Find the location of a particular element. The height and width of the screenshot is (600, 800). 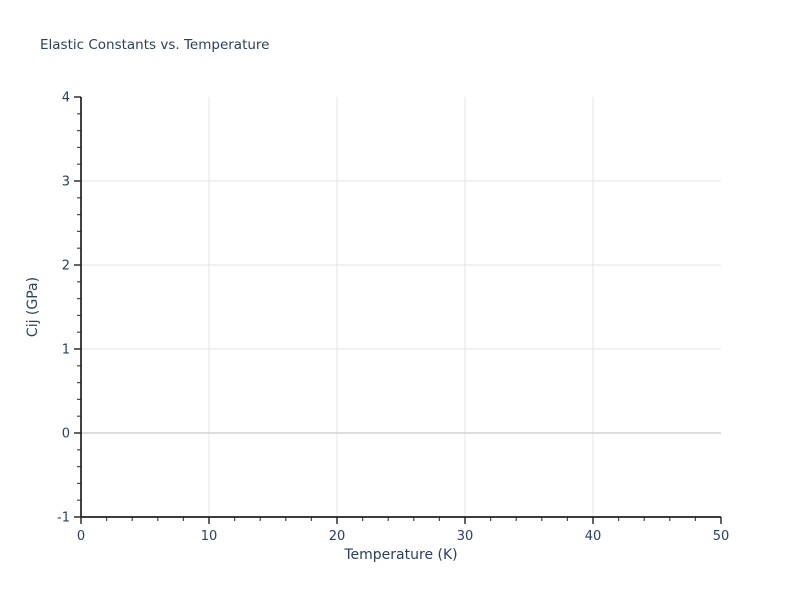

y-tick-label: 4 is located at coordinates (66, 98).